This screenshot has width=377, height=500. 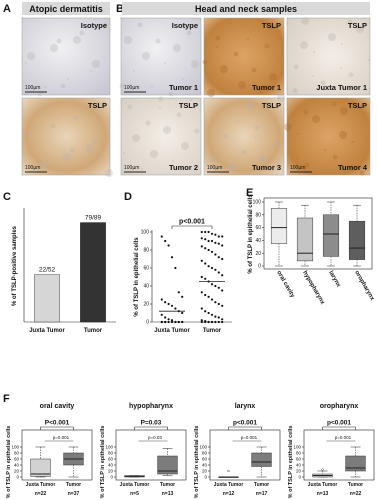 I want to click on panel-header, so click(x=66, y=8).